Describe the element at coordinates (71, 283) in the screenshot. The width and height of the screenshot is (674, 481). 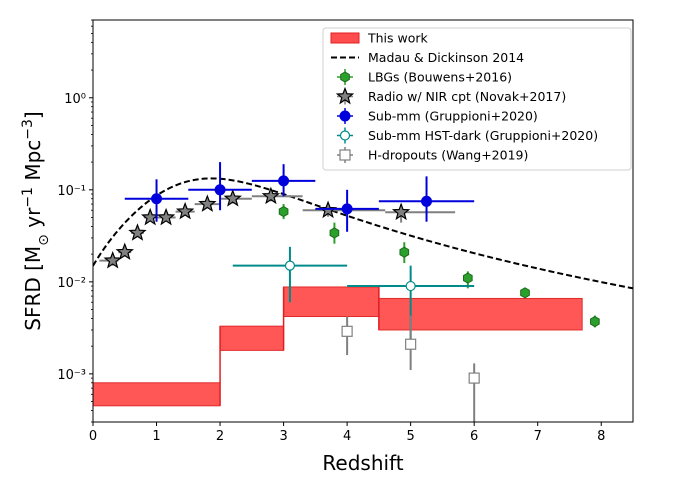
I see `y-tick-label-1: 10⁻²` at that location.